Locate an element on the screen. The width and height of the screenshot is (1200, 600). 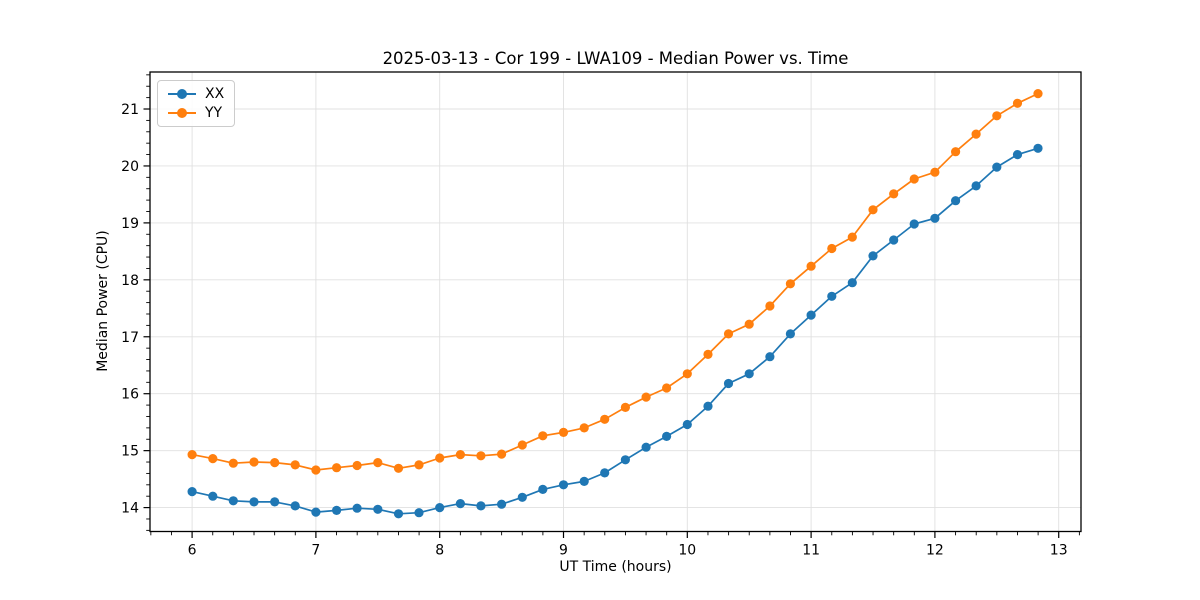
svg-text: 6 is located at coordinates (192, 551).